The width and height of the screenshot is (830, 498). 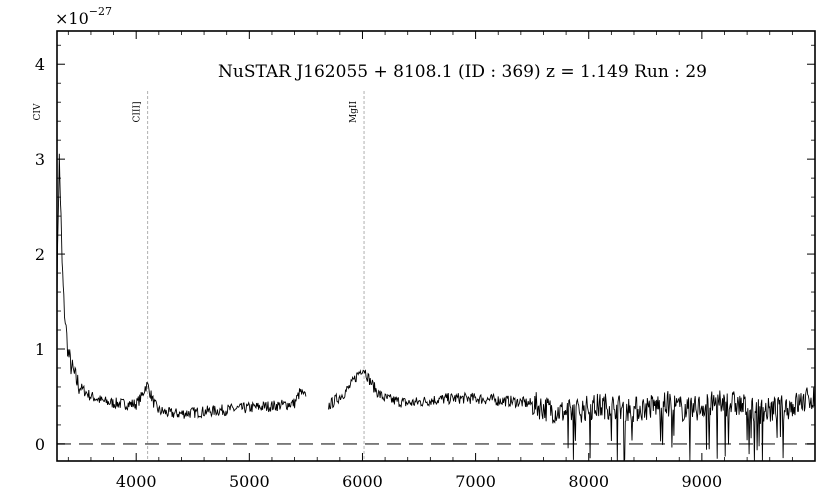 I want to click on y-axis-multiplier: ×10⁻²⁷, so click(x=83, y=16).